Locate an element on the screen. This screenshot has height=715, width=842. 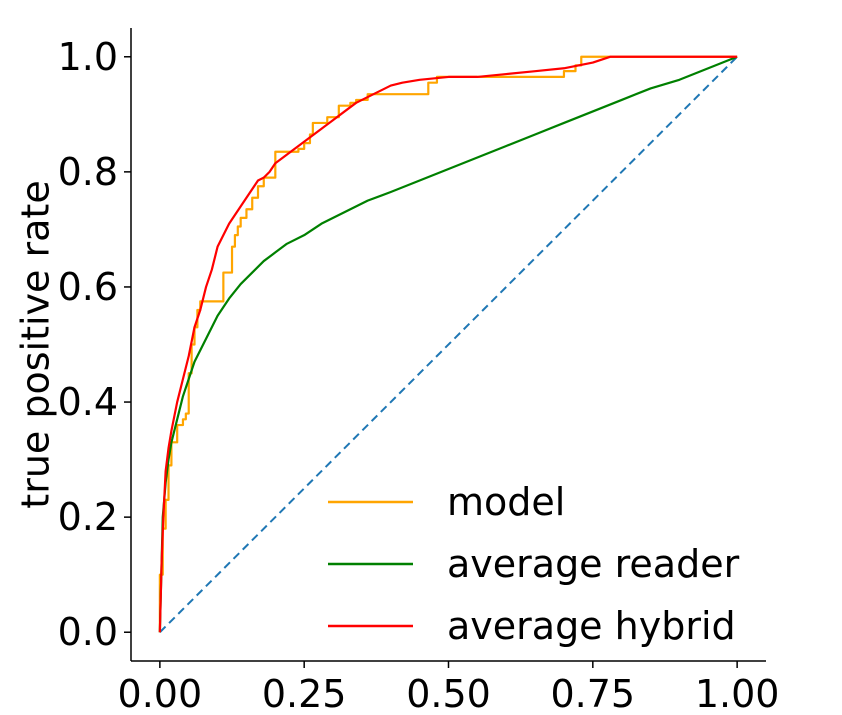
y-tick-label: 1.0 is located at coordinates (88, 57).